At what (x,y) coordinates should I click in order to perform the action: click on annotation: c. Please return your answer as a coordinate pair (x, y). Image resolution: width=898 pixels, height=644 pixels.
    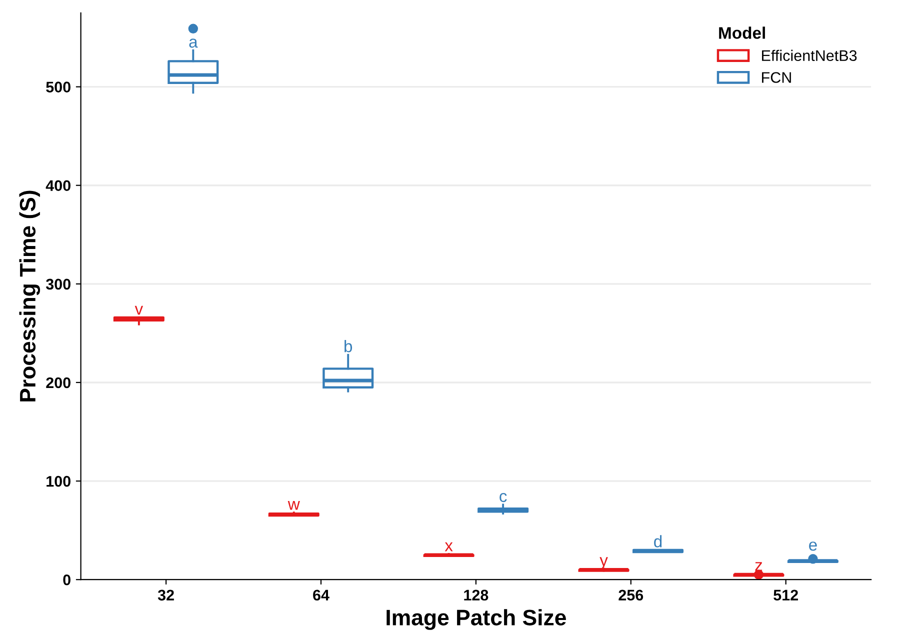
    Looking at the image, I should click on (503, 497).